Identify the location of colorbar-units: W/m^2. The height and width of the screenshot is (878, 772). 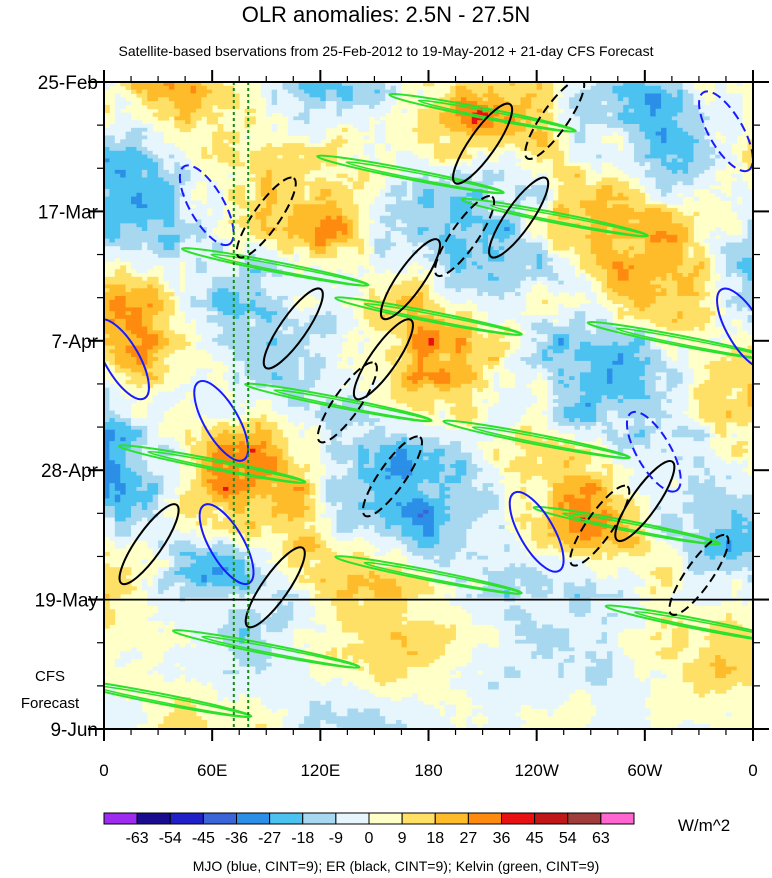
(704, 825).